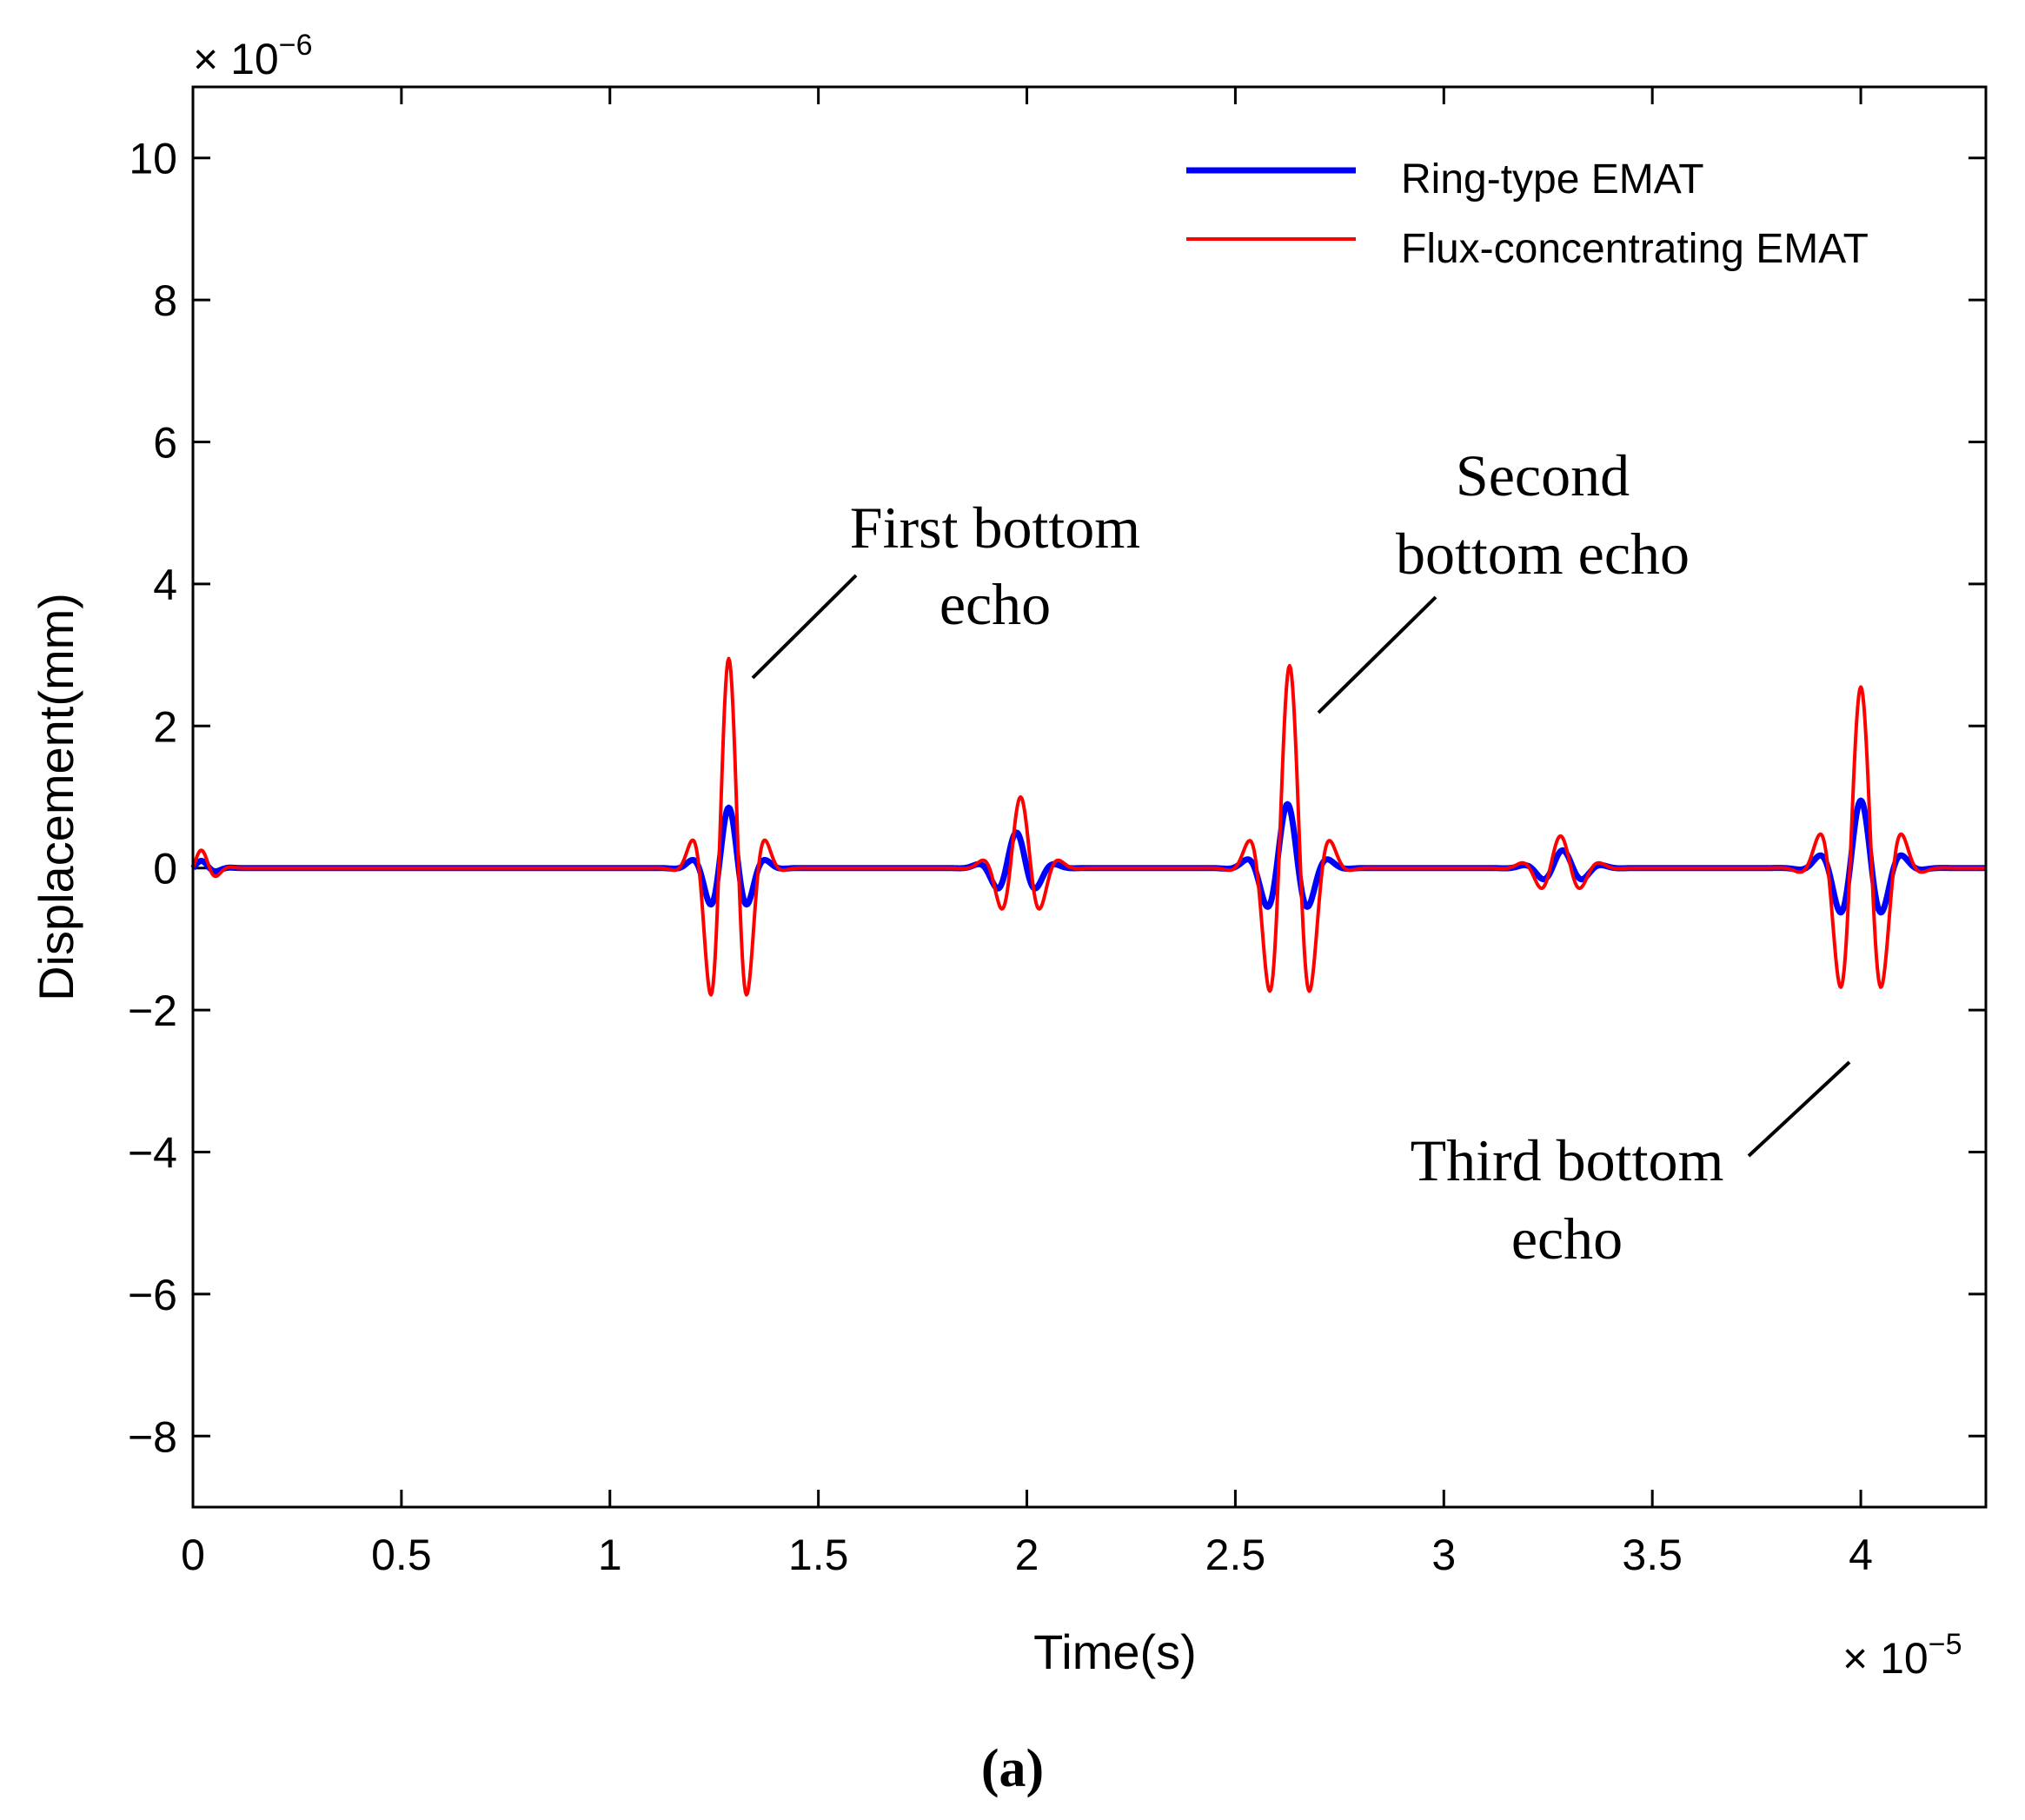 This screenshot has height=1820, width=2025. I want to click on x-tick-label: 0.5, so click(401, 1555).